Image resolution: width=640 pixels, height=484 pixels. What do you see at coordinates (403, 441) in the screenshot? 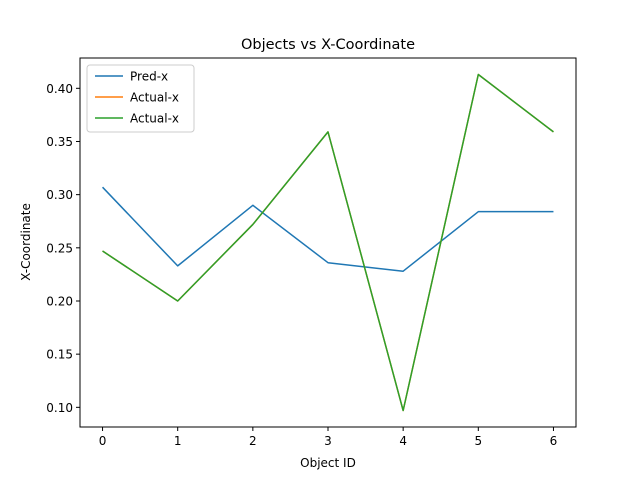
I see `x-tick-label: 4` at bounding box center [403, 441].